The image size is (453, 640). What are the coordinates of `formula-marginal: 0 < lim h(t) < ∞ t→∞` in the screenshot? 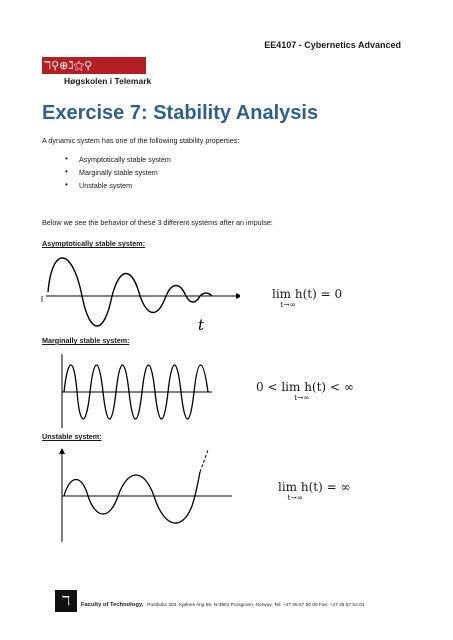 It's located at (305, 391).